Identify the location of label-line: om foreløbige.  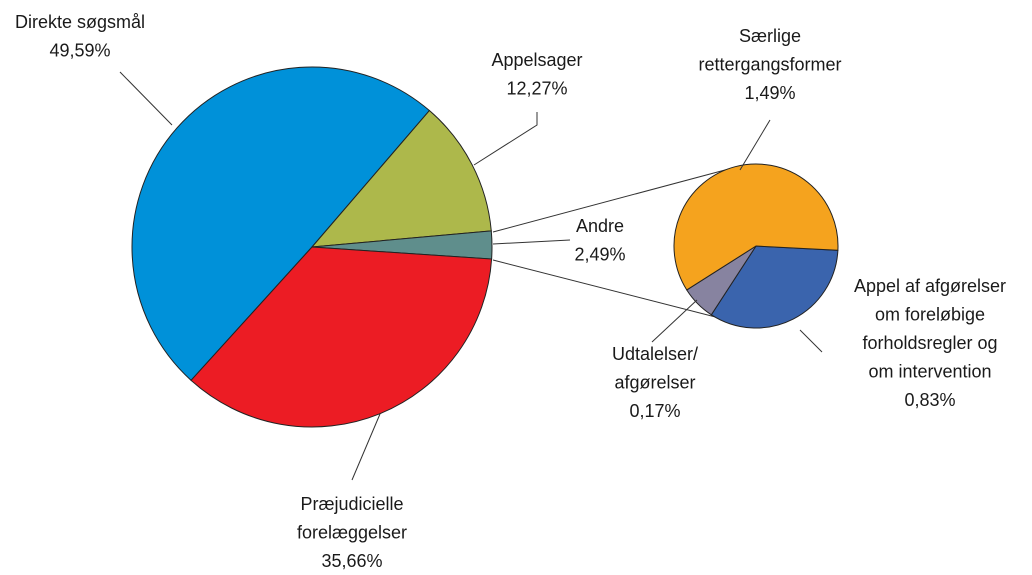
(930, 315).